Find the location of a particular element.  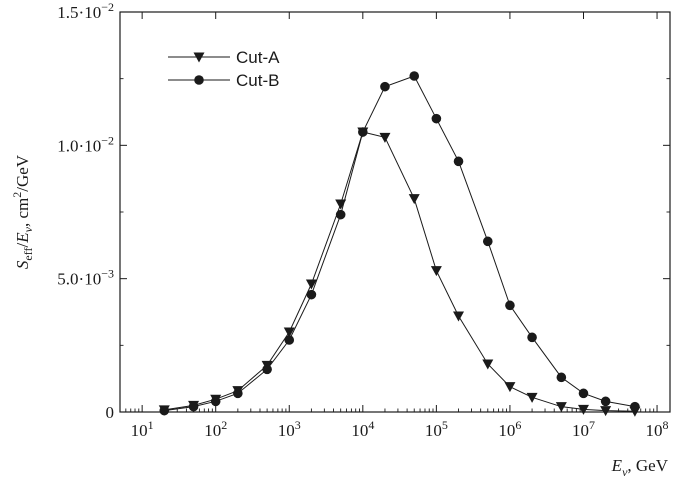

x-tick-label: 10² is located at coordinates (215, 429).